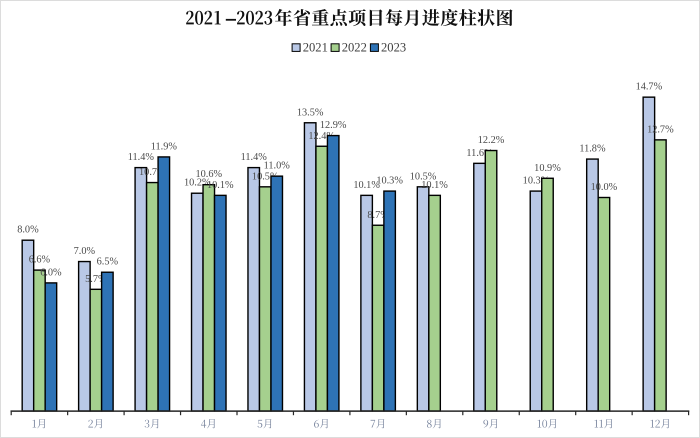  Describe the element at coordinates (208, 174) in the screenshot. I see `svg-text: 10.6%` at that location.